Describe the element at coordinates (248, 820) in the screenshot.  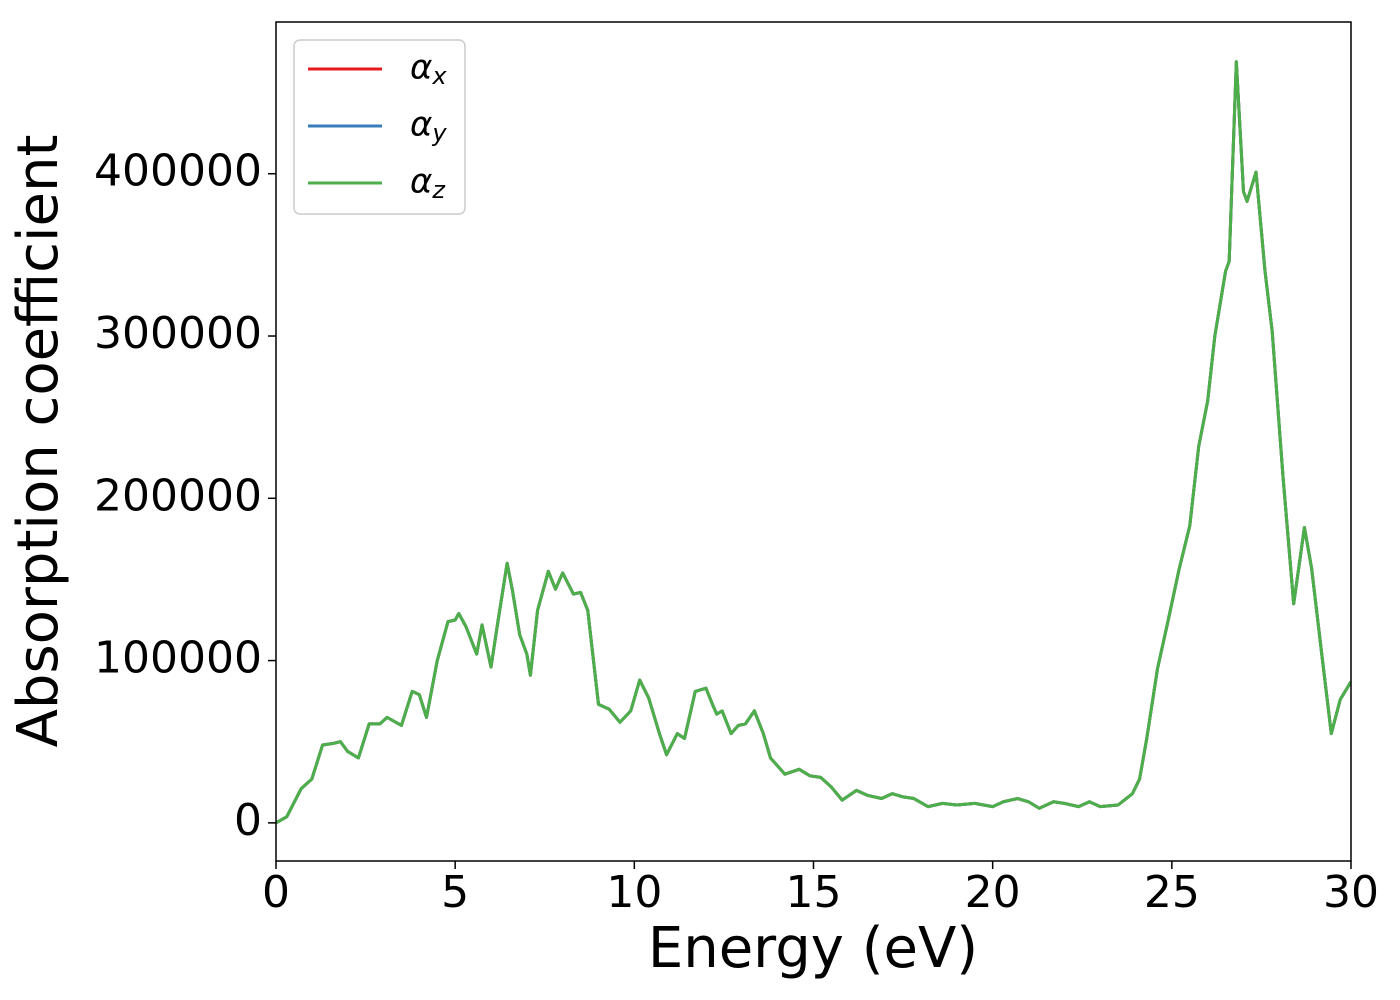
I see `y-tick-label: 0` at that location.